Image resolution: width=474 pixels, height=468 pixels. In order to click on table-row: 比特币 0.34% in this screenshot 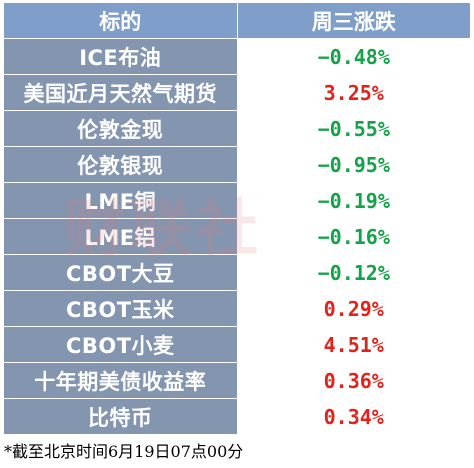, I will do `click(237, 416)`.